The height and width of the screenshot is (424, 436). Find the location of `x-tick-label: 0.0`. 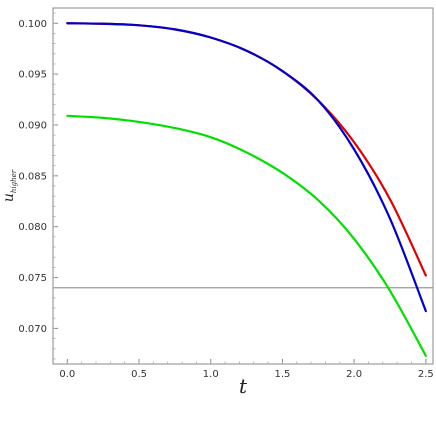

x-tick-label: 0.0 is located at coordinates (67, 374).